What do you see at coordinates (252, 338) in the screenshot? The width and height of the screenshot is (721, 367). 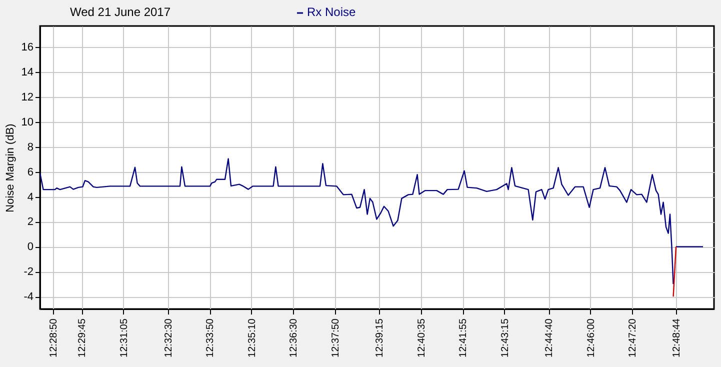 I see `x-tick-label: 12:35:10` at bounding box center [252, 338].